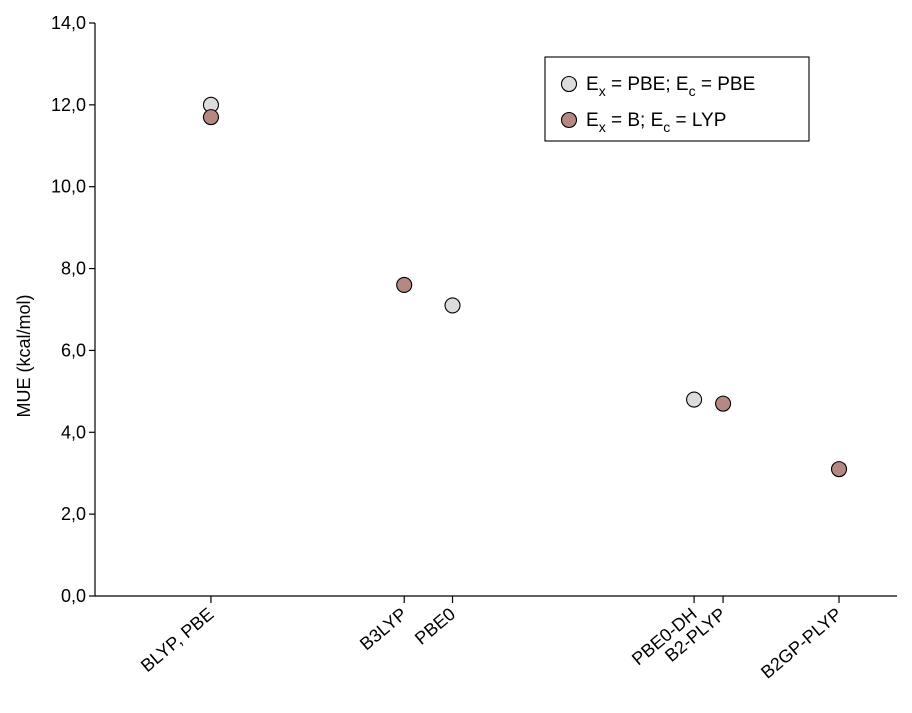 Image resolution: width=912 pixels, height=713 pixels. Describe the element at coordinates (177, 640) in the screenshot. I see `x-tick-label: BLYP, PBE` at that location.